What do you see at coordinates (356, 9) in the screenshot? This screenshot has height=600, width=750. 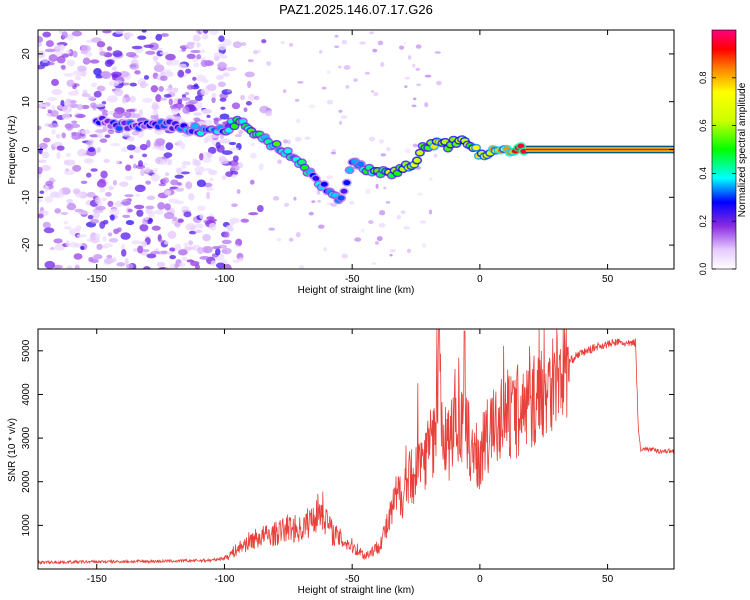 I see `page-title: PAZ1.2025.146.07.17.G26` at bounding box center [356, 9].